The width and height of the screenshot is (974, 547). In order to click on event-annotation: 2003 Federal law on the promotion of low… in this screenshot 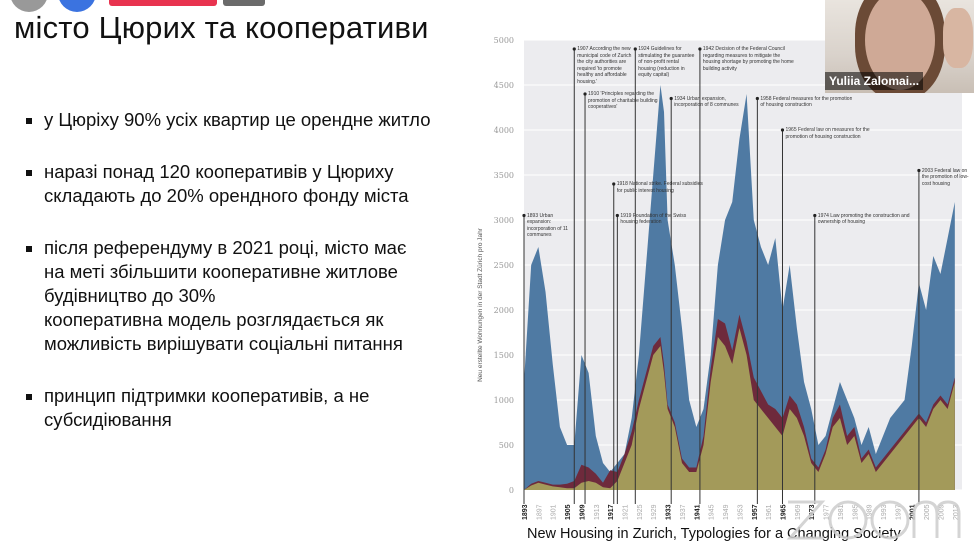, I will do `click(945, 177)`.